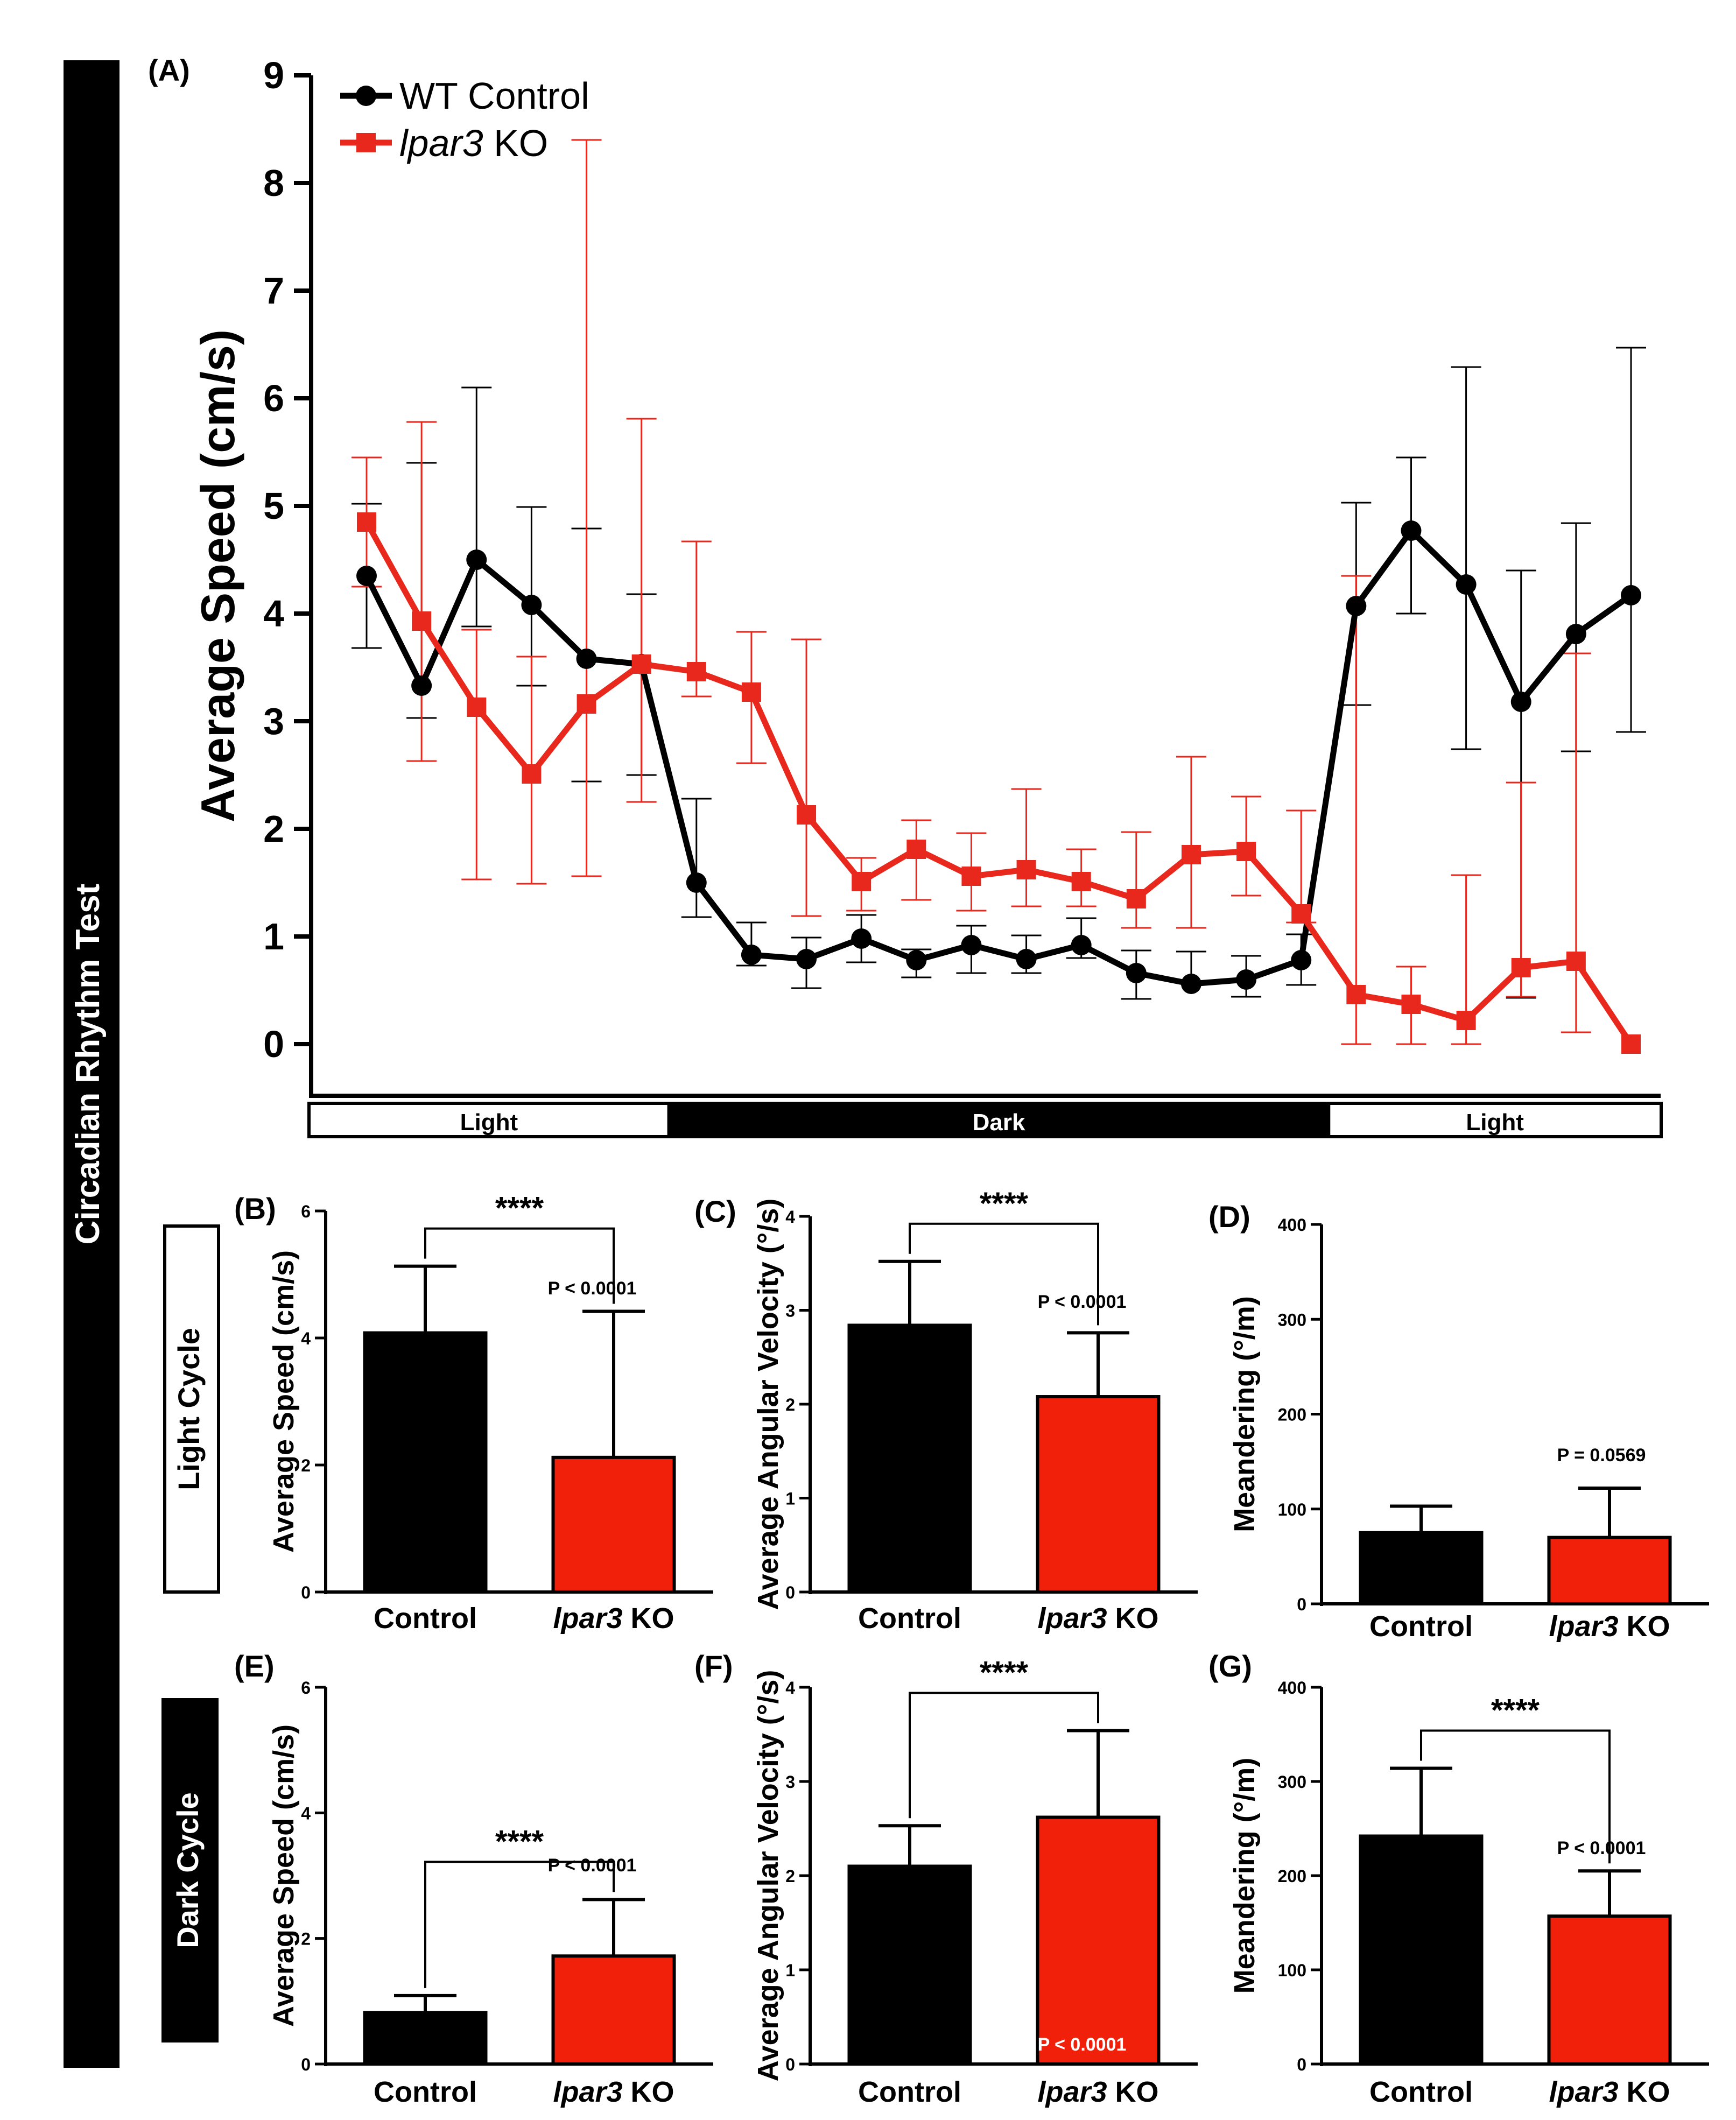 Image resolution: width=1736 pixels, height=2120 pixels. Describe the element at coordinates (273, 291) in the screenshot. I see `y-tick-label: 7` at that location.